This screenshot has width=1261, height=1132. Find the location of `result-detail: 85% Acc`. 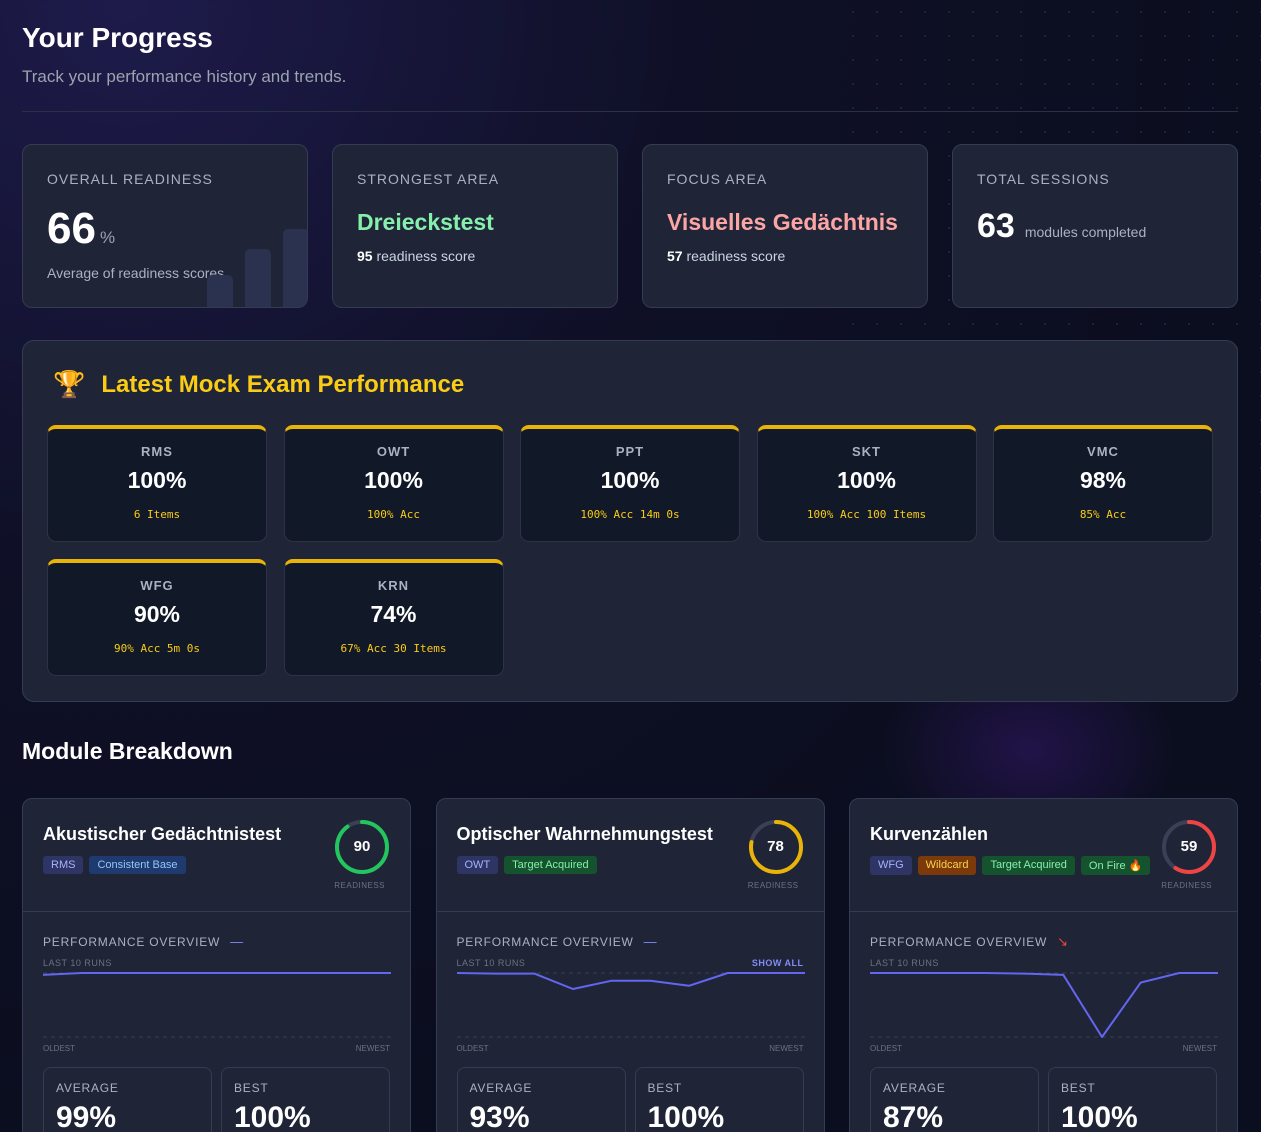

result-detail: 85% Acc is located at coordinates (1103, 514).